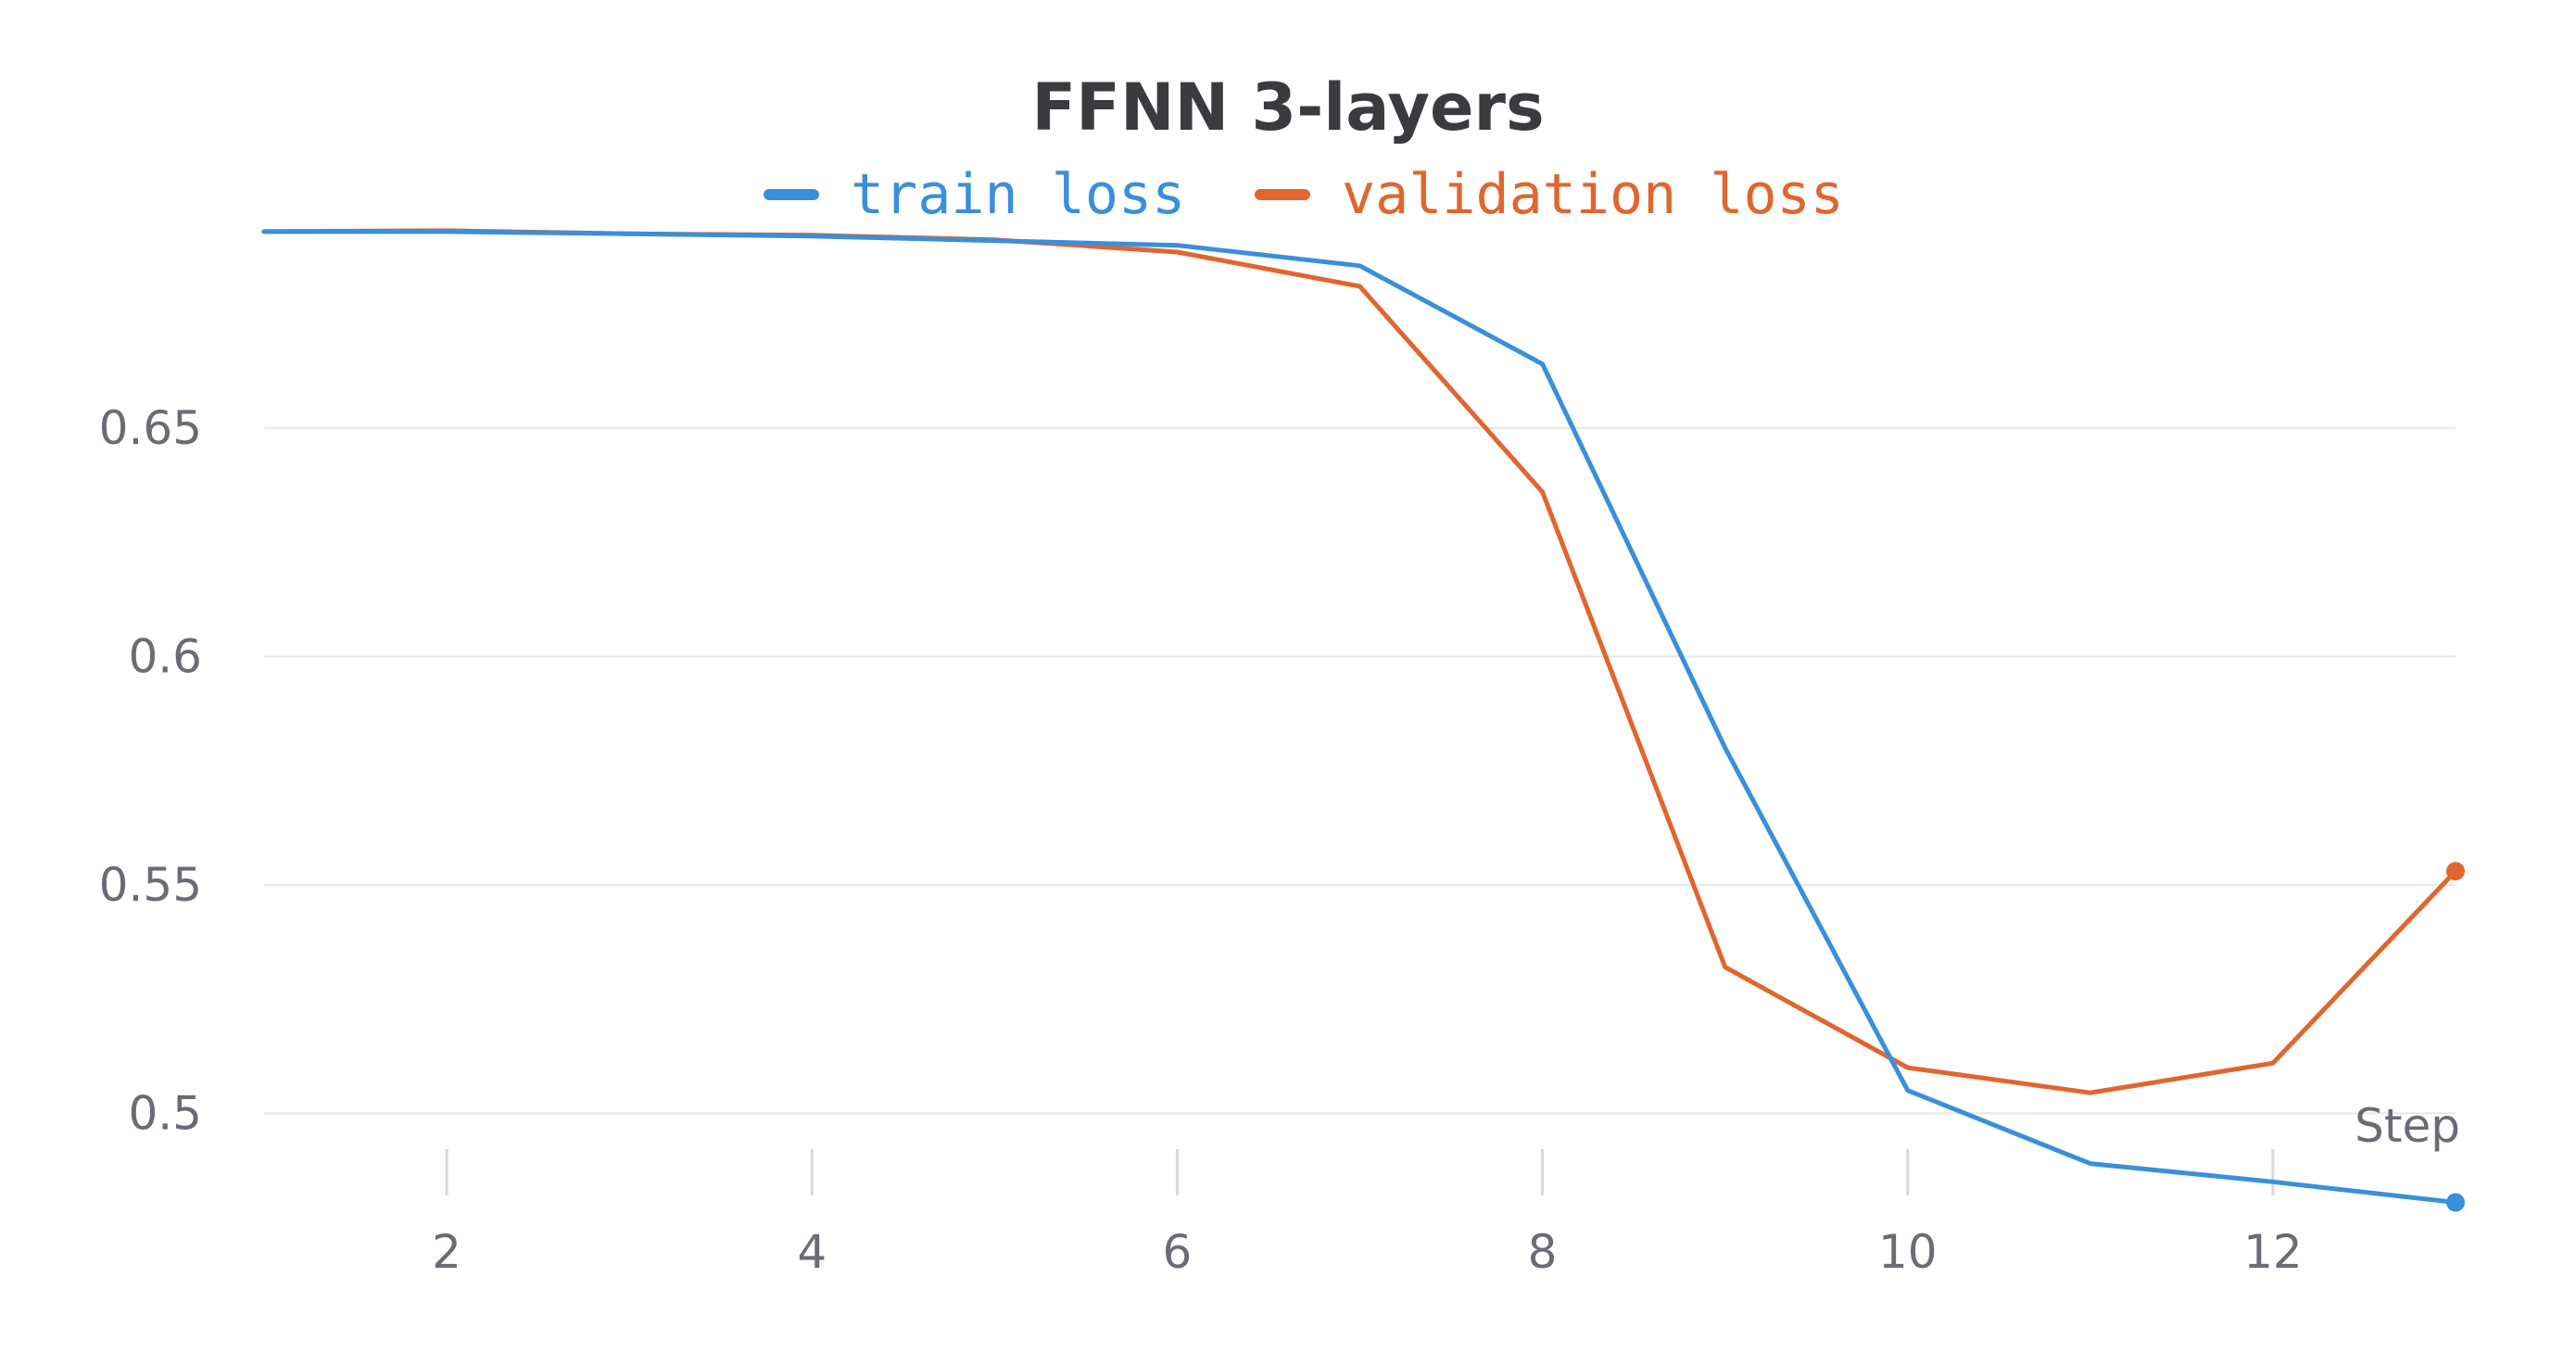 The width and height of the screenshot is (2576, 1353). I want to click on x-tick-label: 6, so click(1178, 1252).